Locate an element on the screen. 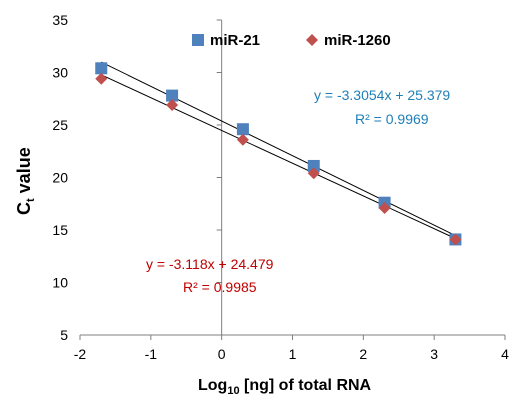  equation-mir-21: y = -3.3054x + 25.379 is located at coordinates (382, 95).